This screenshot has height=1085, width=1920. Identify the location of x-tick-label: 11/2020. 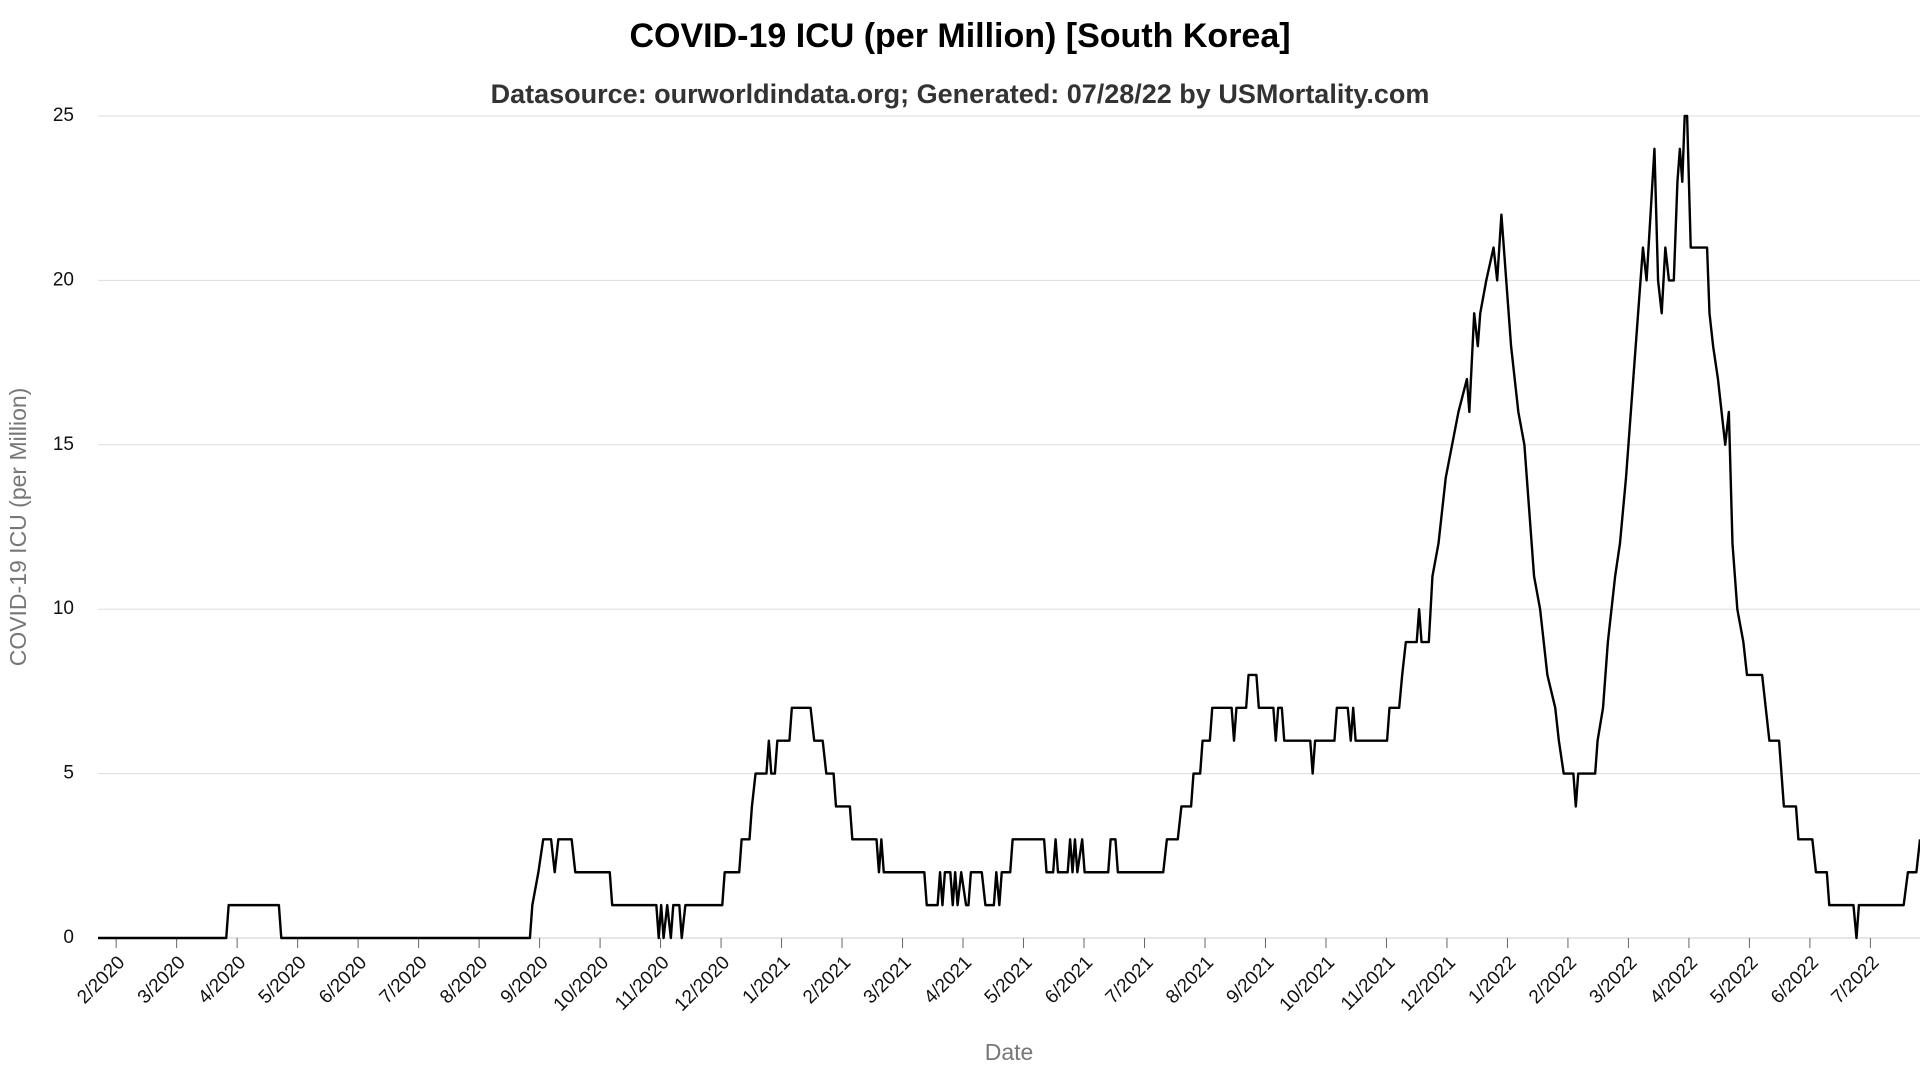
(642, 983).